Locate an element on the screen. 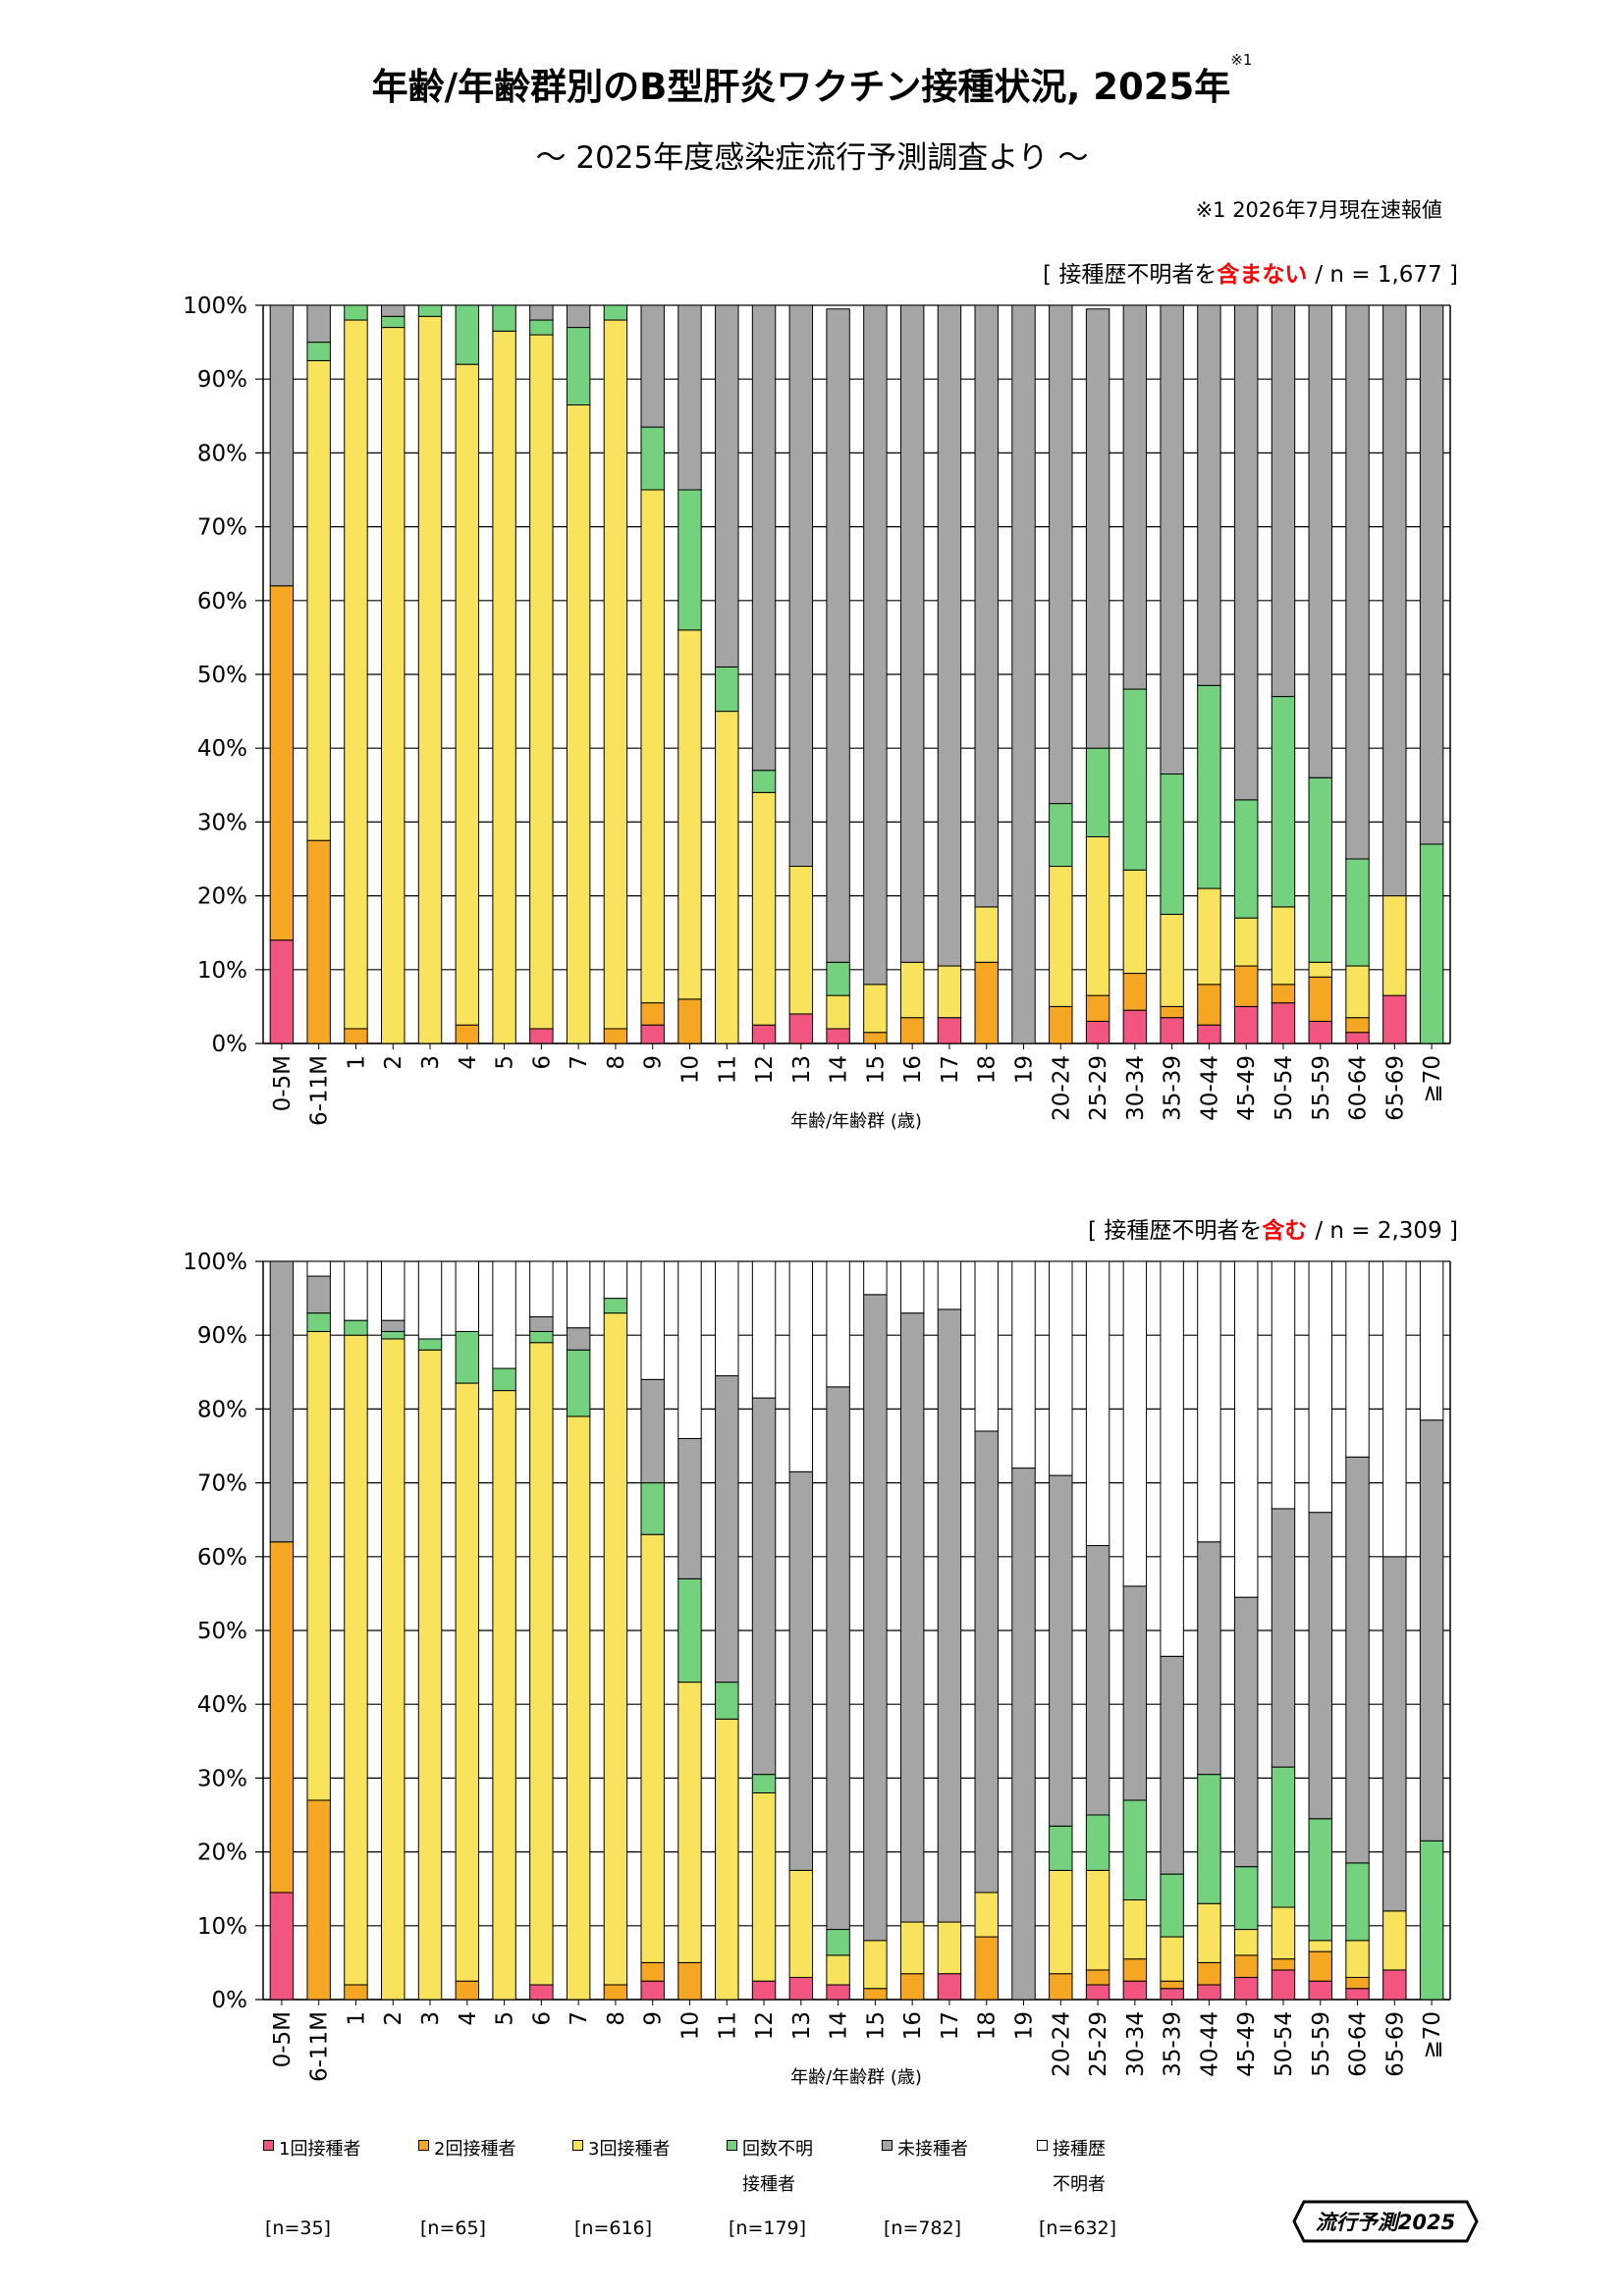 This screenshot has width=1624, height=2296. y-tick-label: 50% is located at coordinates (222, 1631).